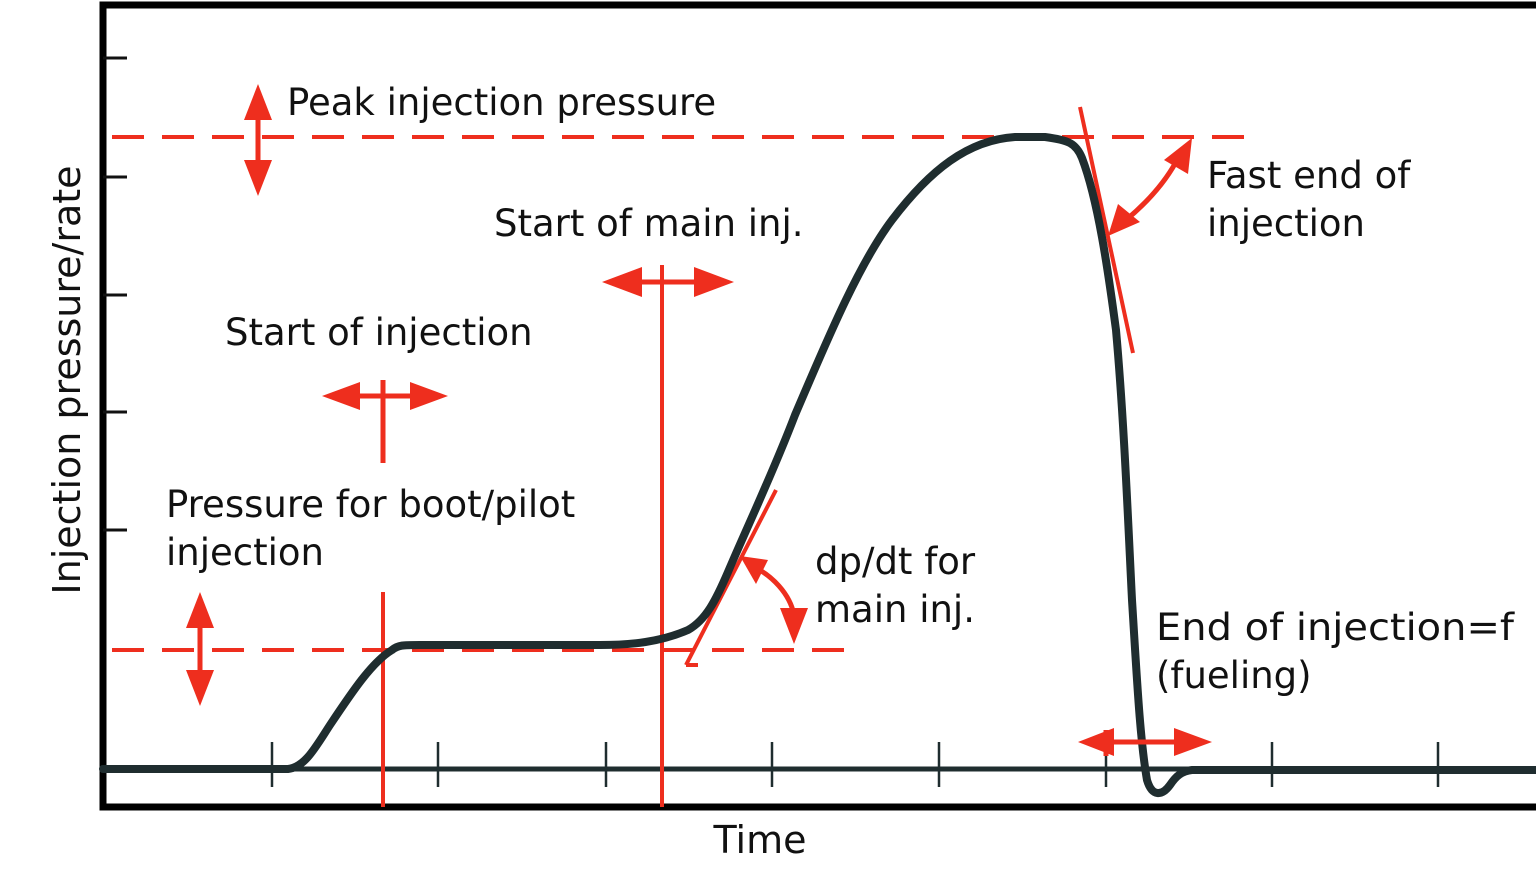  I want to click on dpdt-label-line1: dp/dt for, so click(895, 561).